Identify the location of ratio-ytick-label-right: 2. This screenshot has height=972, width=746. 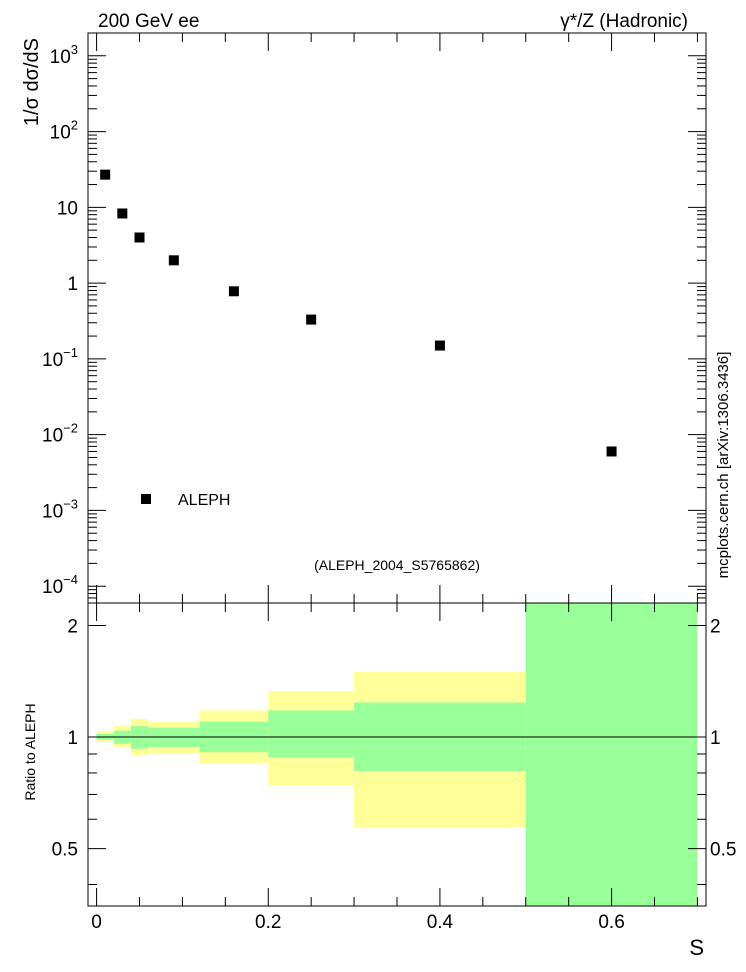
(715, 626).